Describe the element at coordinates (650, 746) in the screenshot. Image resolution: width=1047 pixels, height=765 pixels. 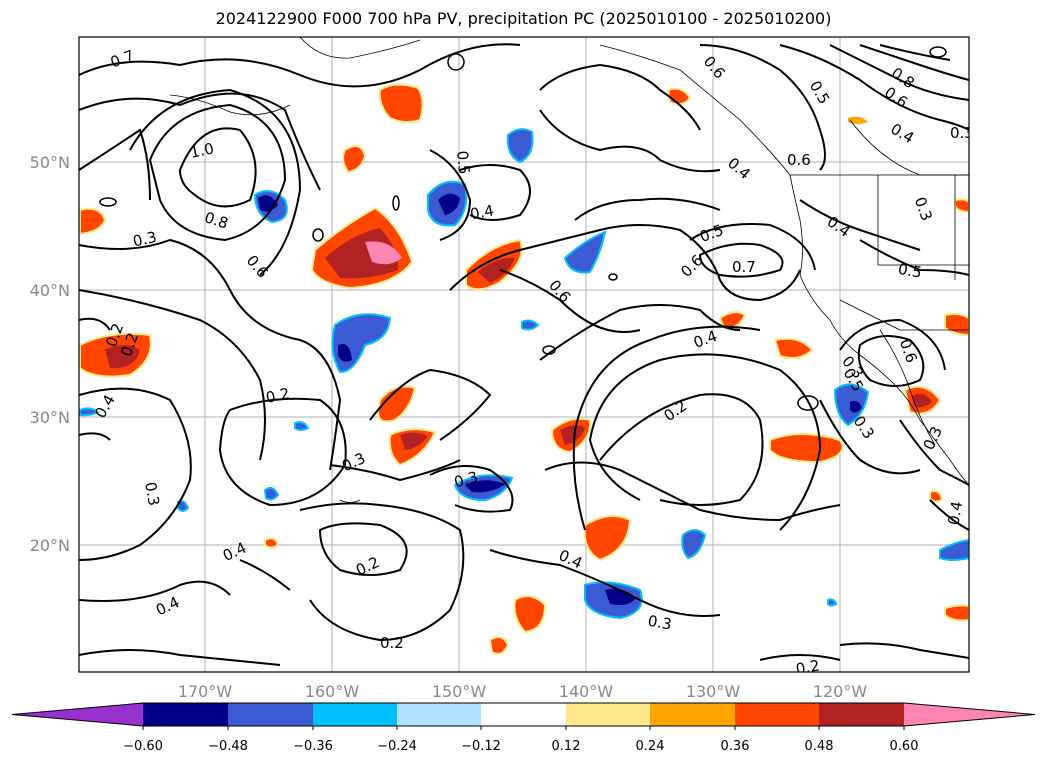
I see `colorbar-tick: 0.24` at that location.